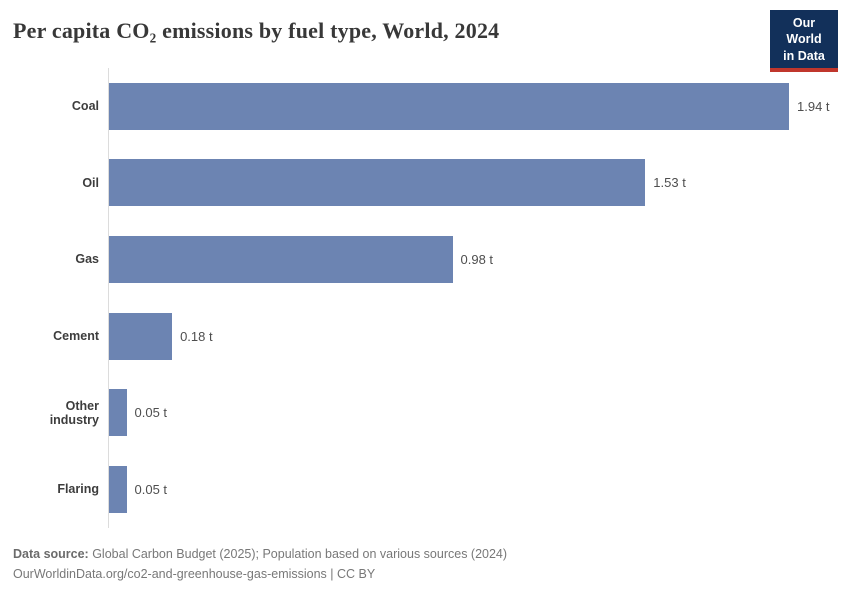 This screenshot has height=600, width=850. What do you see at coordinates (85, 106) in the screenshot?
I see `bar-category-label: Coal` at bounding box center [85, 106].